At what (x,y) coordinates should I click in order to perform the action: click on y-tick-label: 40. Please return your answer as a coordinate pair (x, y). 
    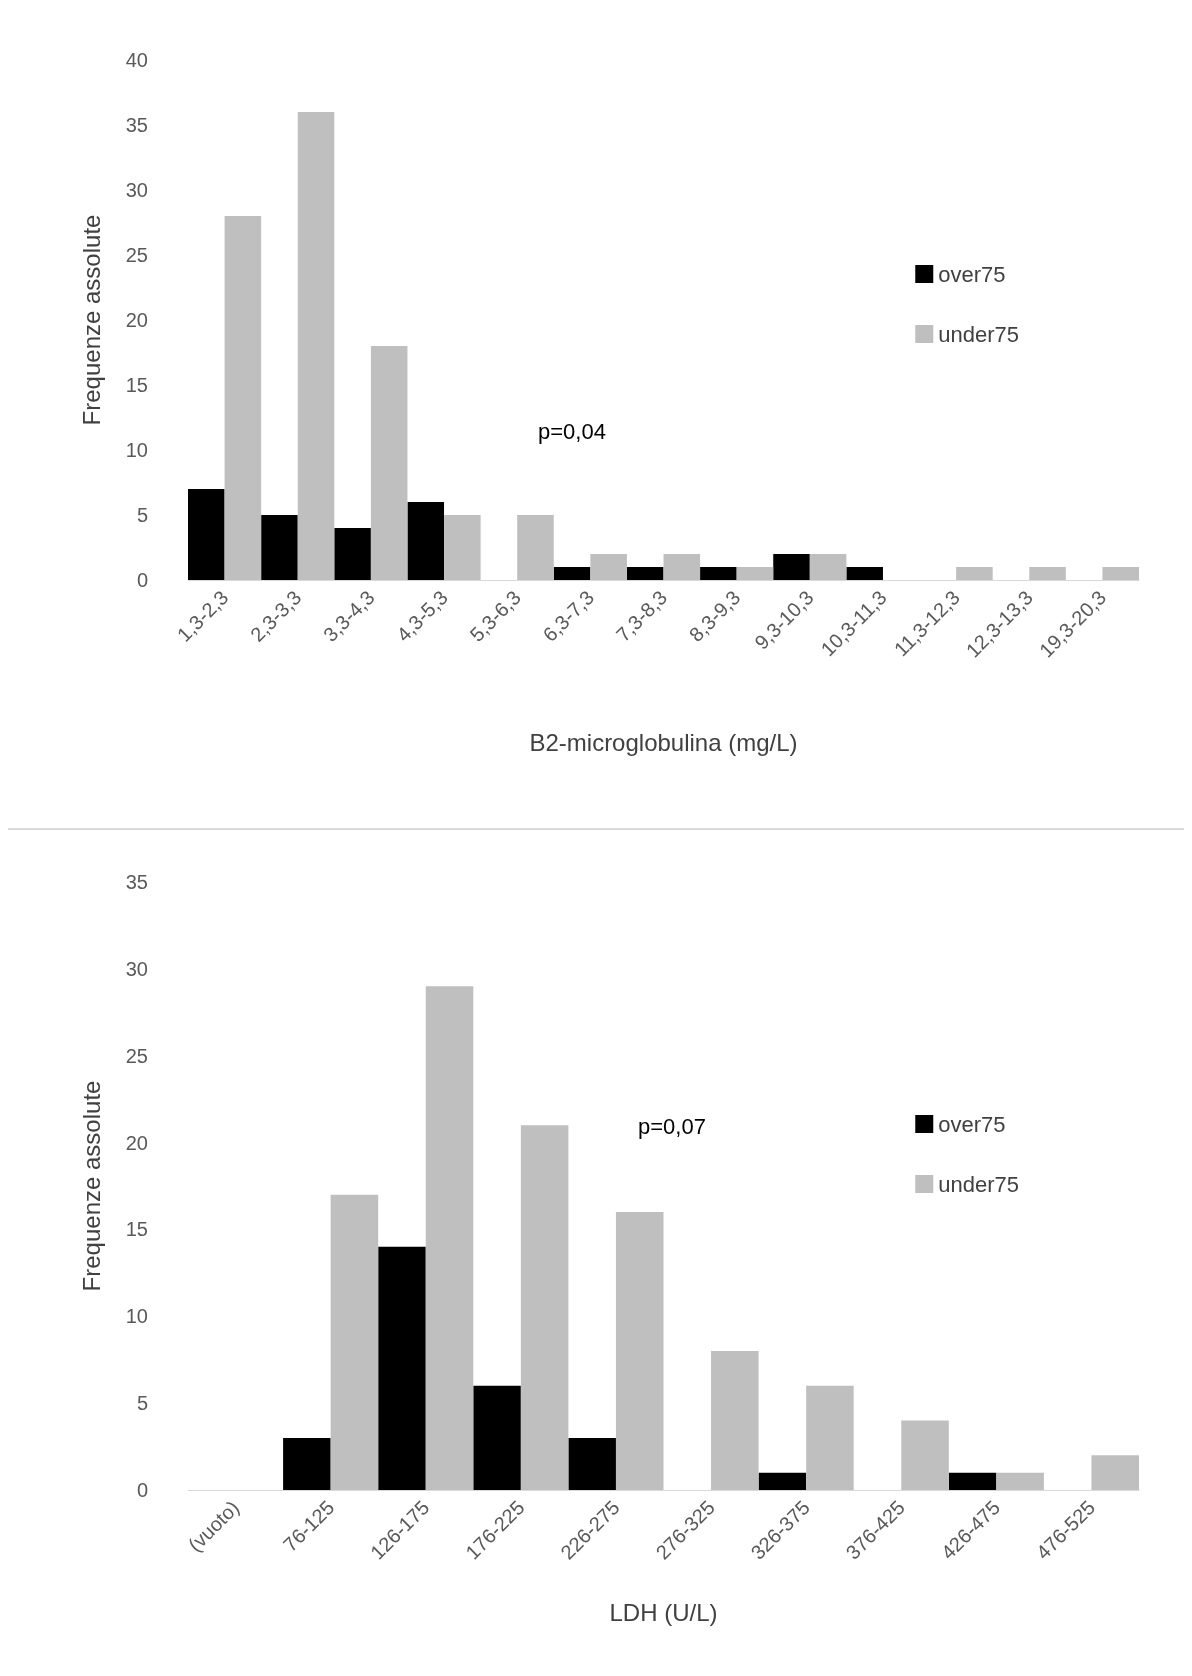
    Looking at the image, I should click on (136, 60).